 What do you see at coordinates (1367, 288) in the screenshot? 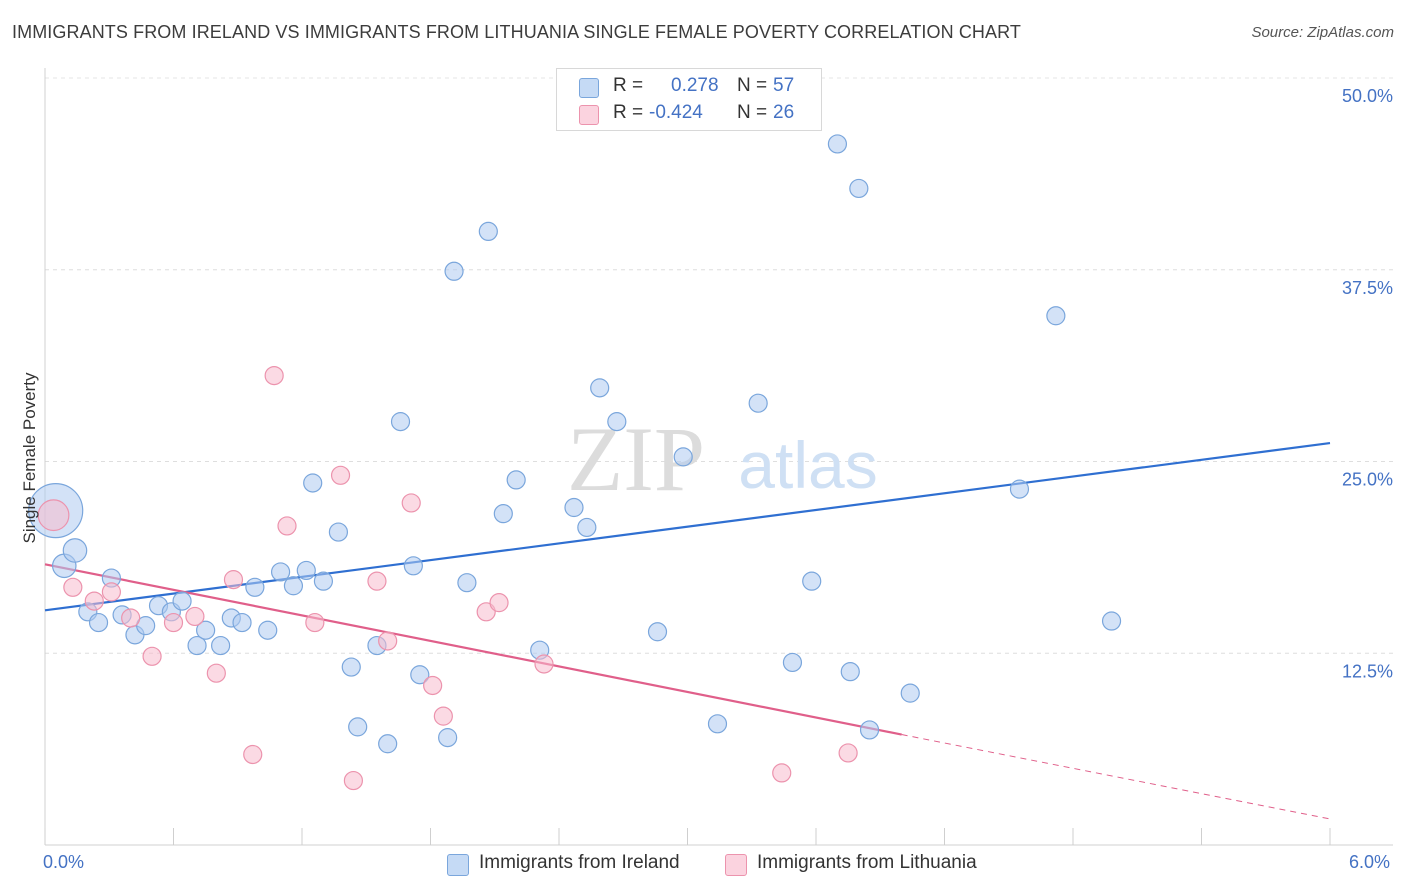
I see `y-tick-label: 37.5%` at bounding box center [1367, 288].